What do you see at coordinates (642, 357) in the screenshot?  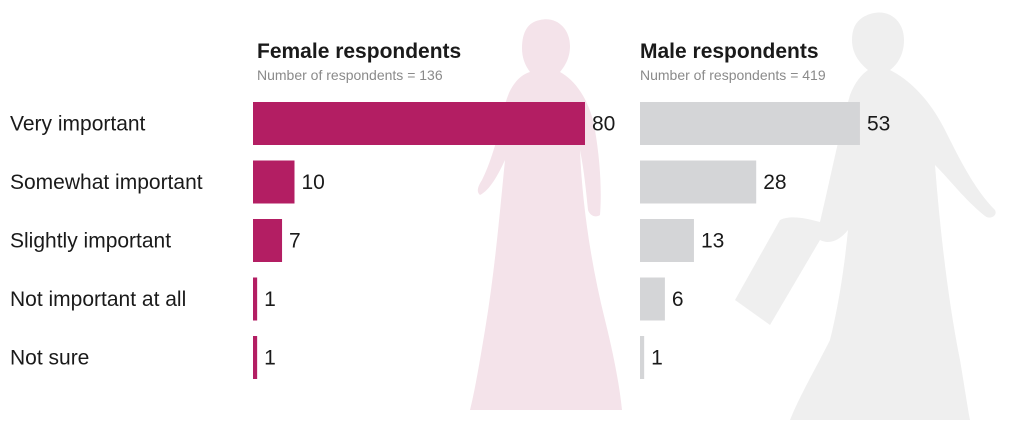 I see `male-bar-not-sure` at bounding box center [642, 357].